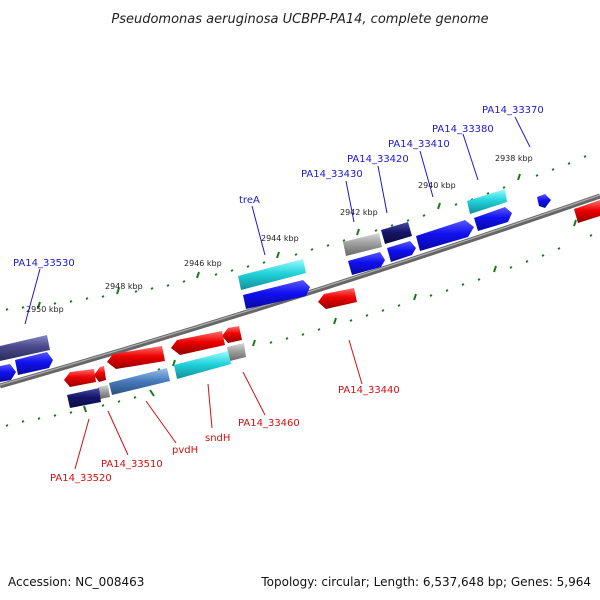 This screenshot has width=600, height=600. Describe the element at coordinates (513, 110) in the screenshot. I see `gene-label: PA14_33370` at that location.